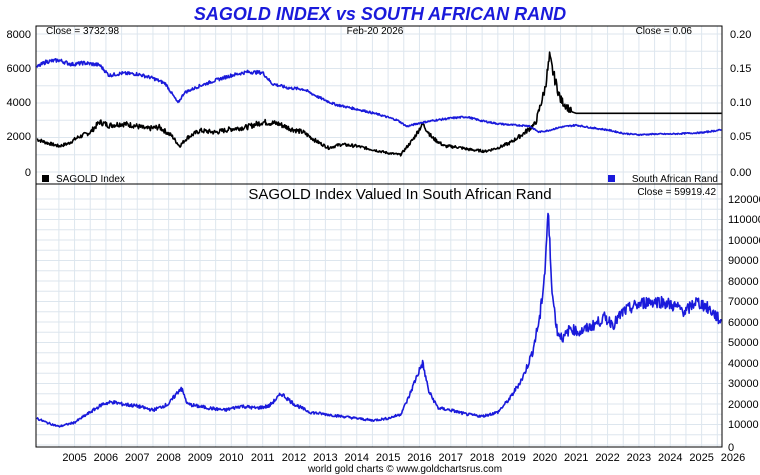 Image resolution: width=760 pixels, height=475 pixels. What do you see at coordinates (743, 343) in the screenshot?
I see `y-right-tick: 50000` at bounding box center [743, 343].